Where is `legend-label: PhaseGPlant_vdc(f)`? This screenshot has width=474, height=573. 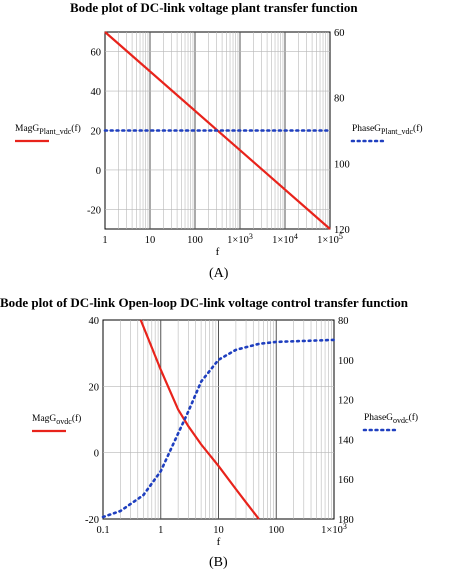 legend-label: PhaseGPlant_vdc(f) is located at coordinates (387, 129).